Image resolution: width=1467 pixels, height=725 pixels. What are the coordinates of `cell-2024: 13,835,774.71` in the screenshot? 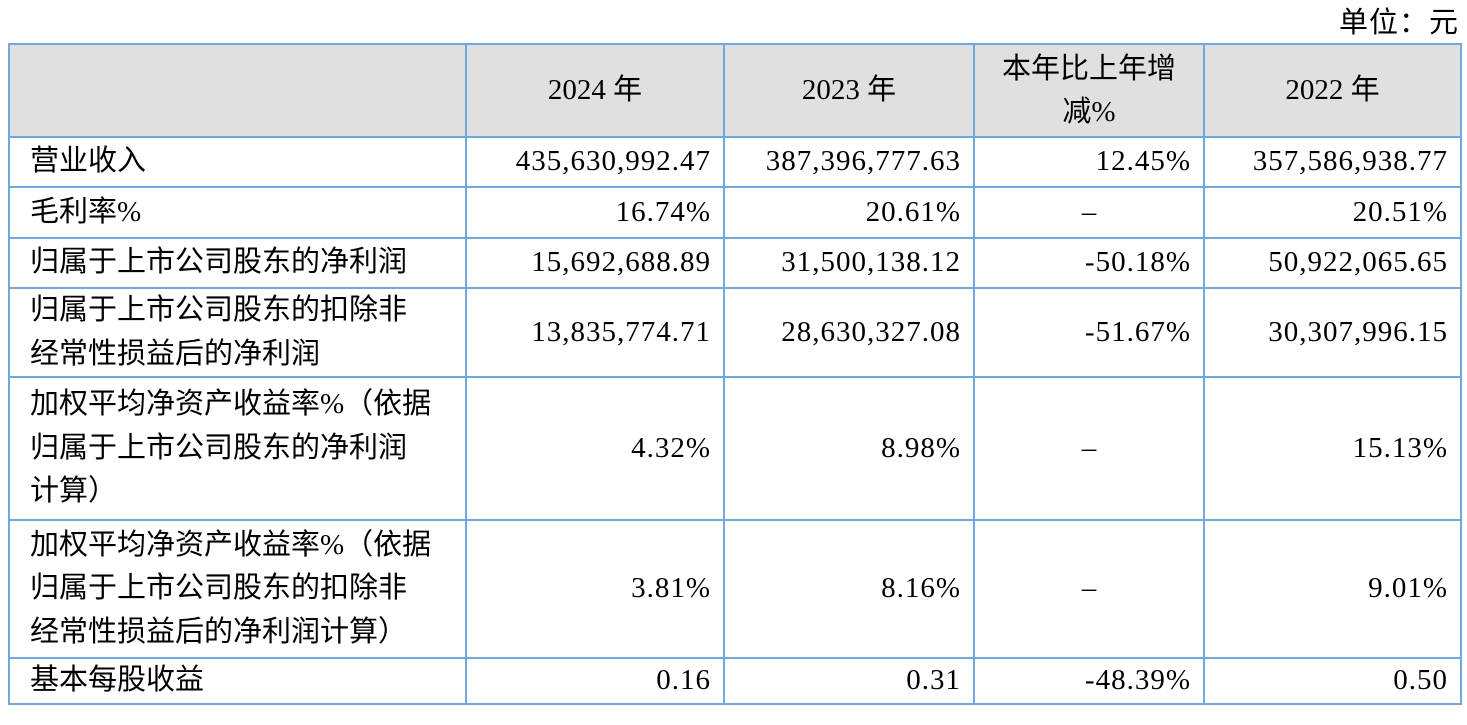 It's located at (595, 332).